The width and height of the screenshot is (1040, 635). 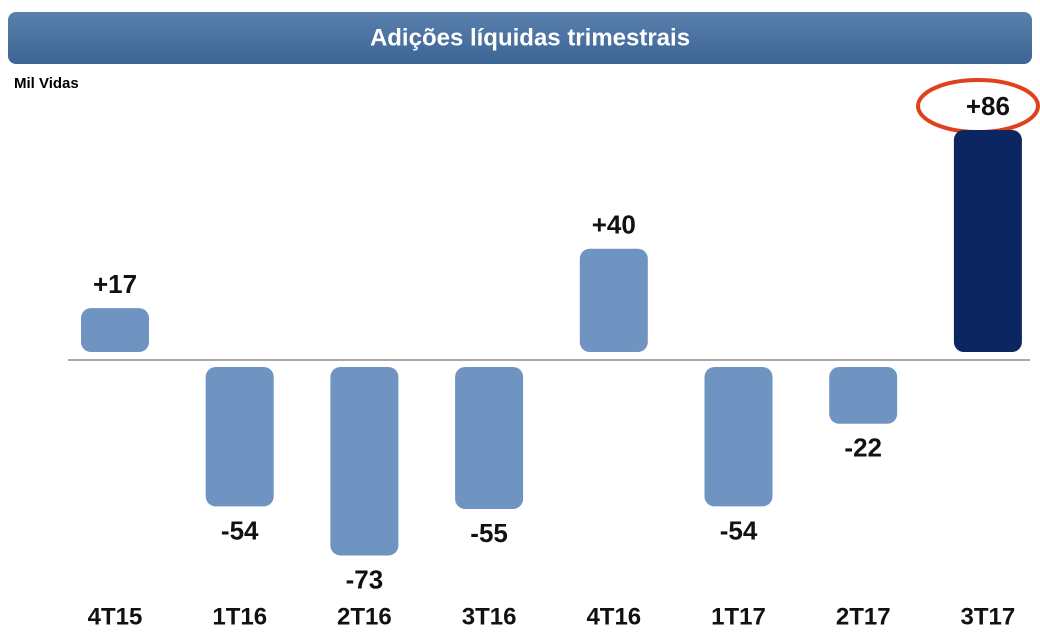 I want to click on x-tick-label: 1T17, so click(x=738, y=616).